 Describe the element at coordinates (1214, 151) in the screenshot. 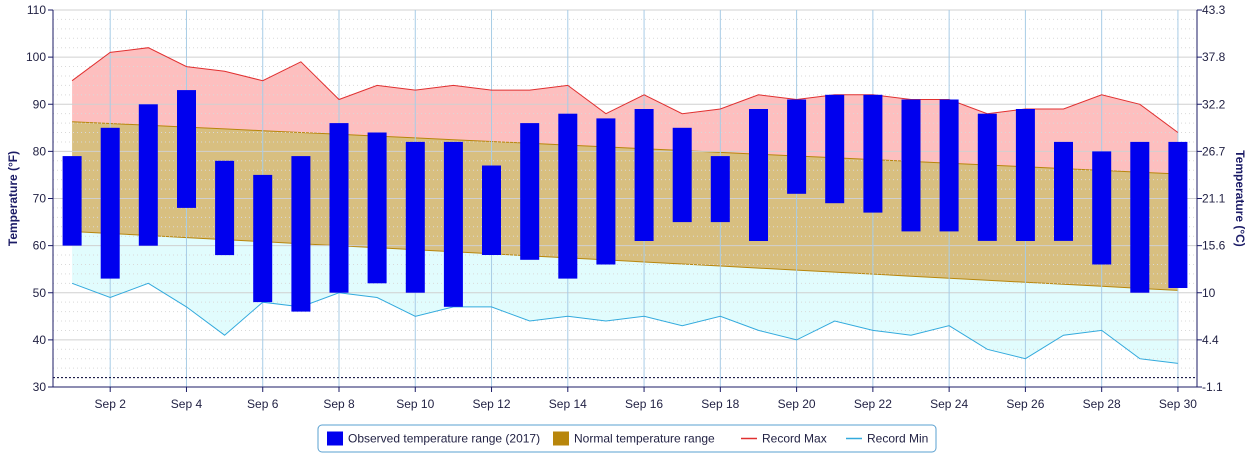

I see `y-tick-label-right: 26.7` at that location.